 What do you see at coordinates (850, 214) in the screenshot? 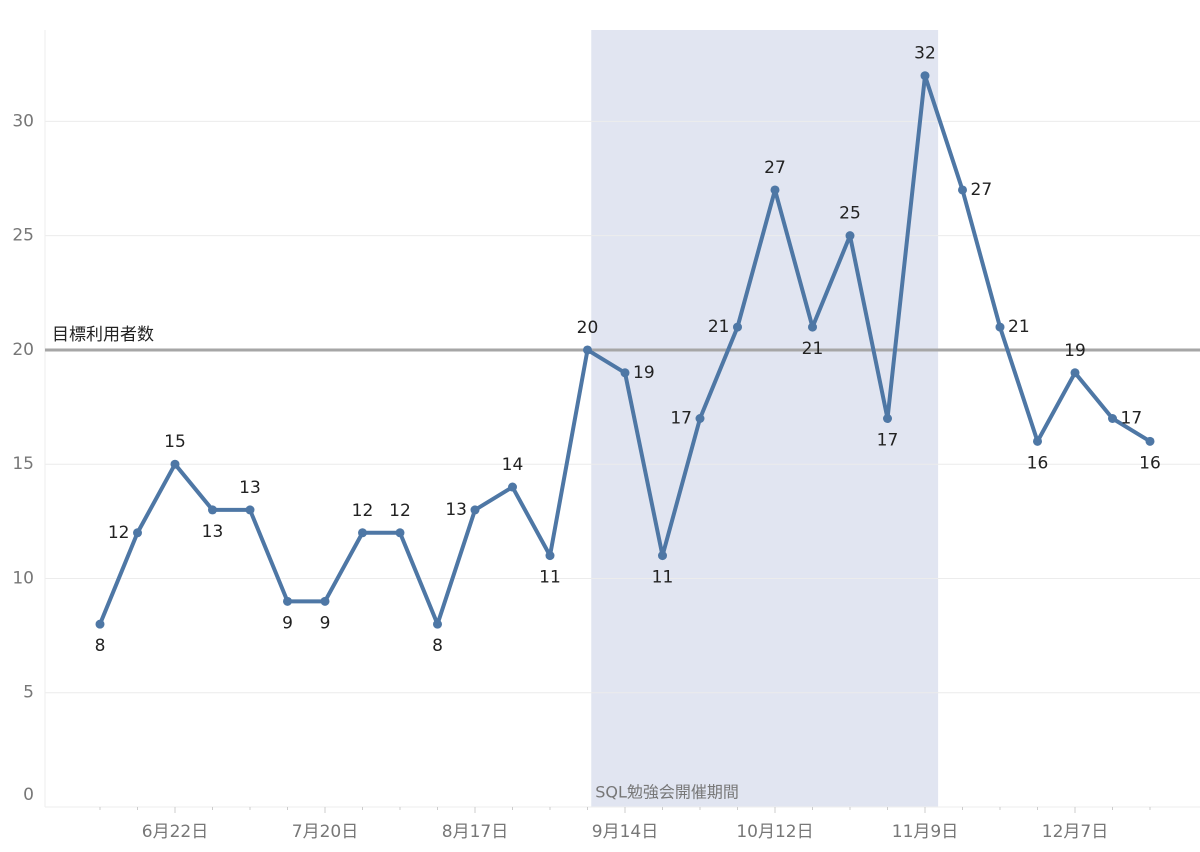
I see `data-label: 25` at bounding box center [850, 214].